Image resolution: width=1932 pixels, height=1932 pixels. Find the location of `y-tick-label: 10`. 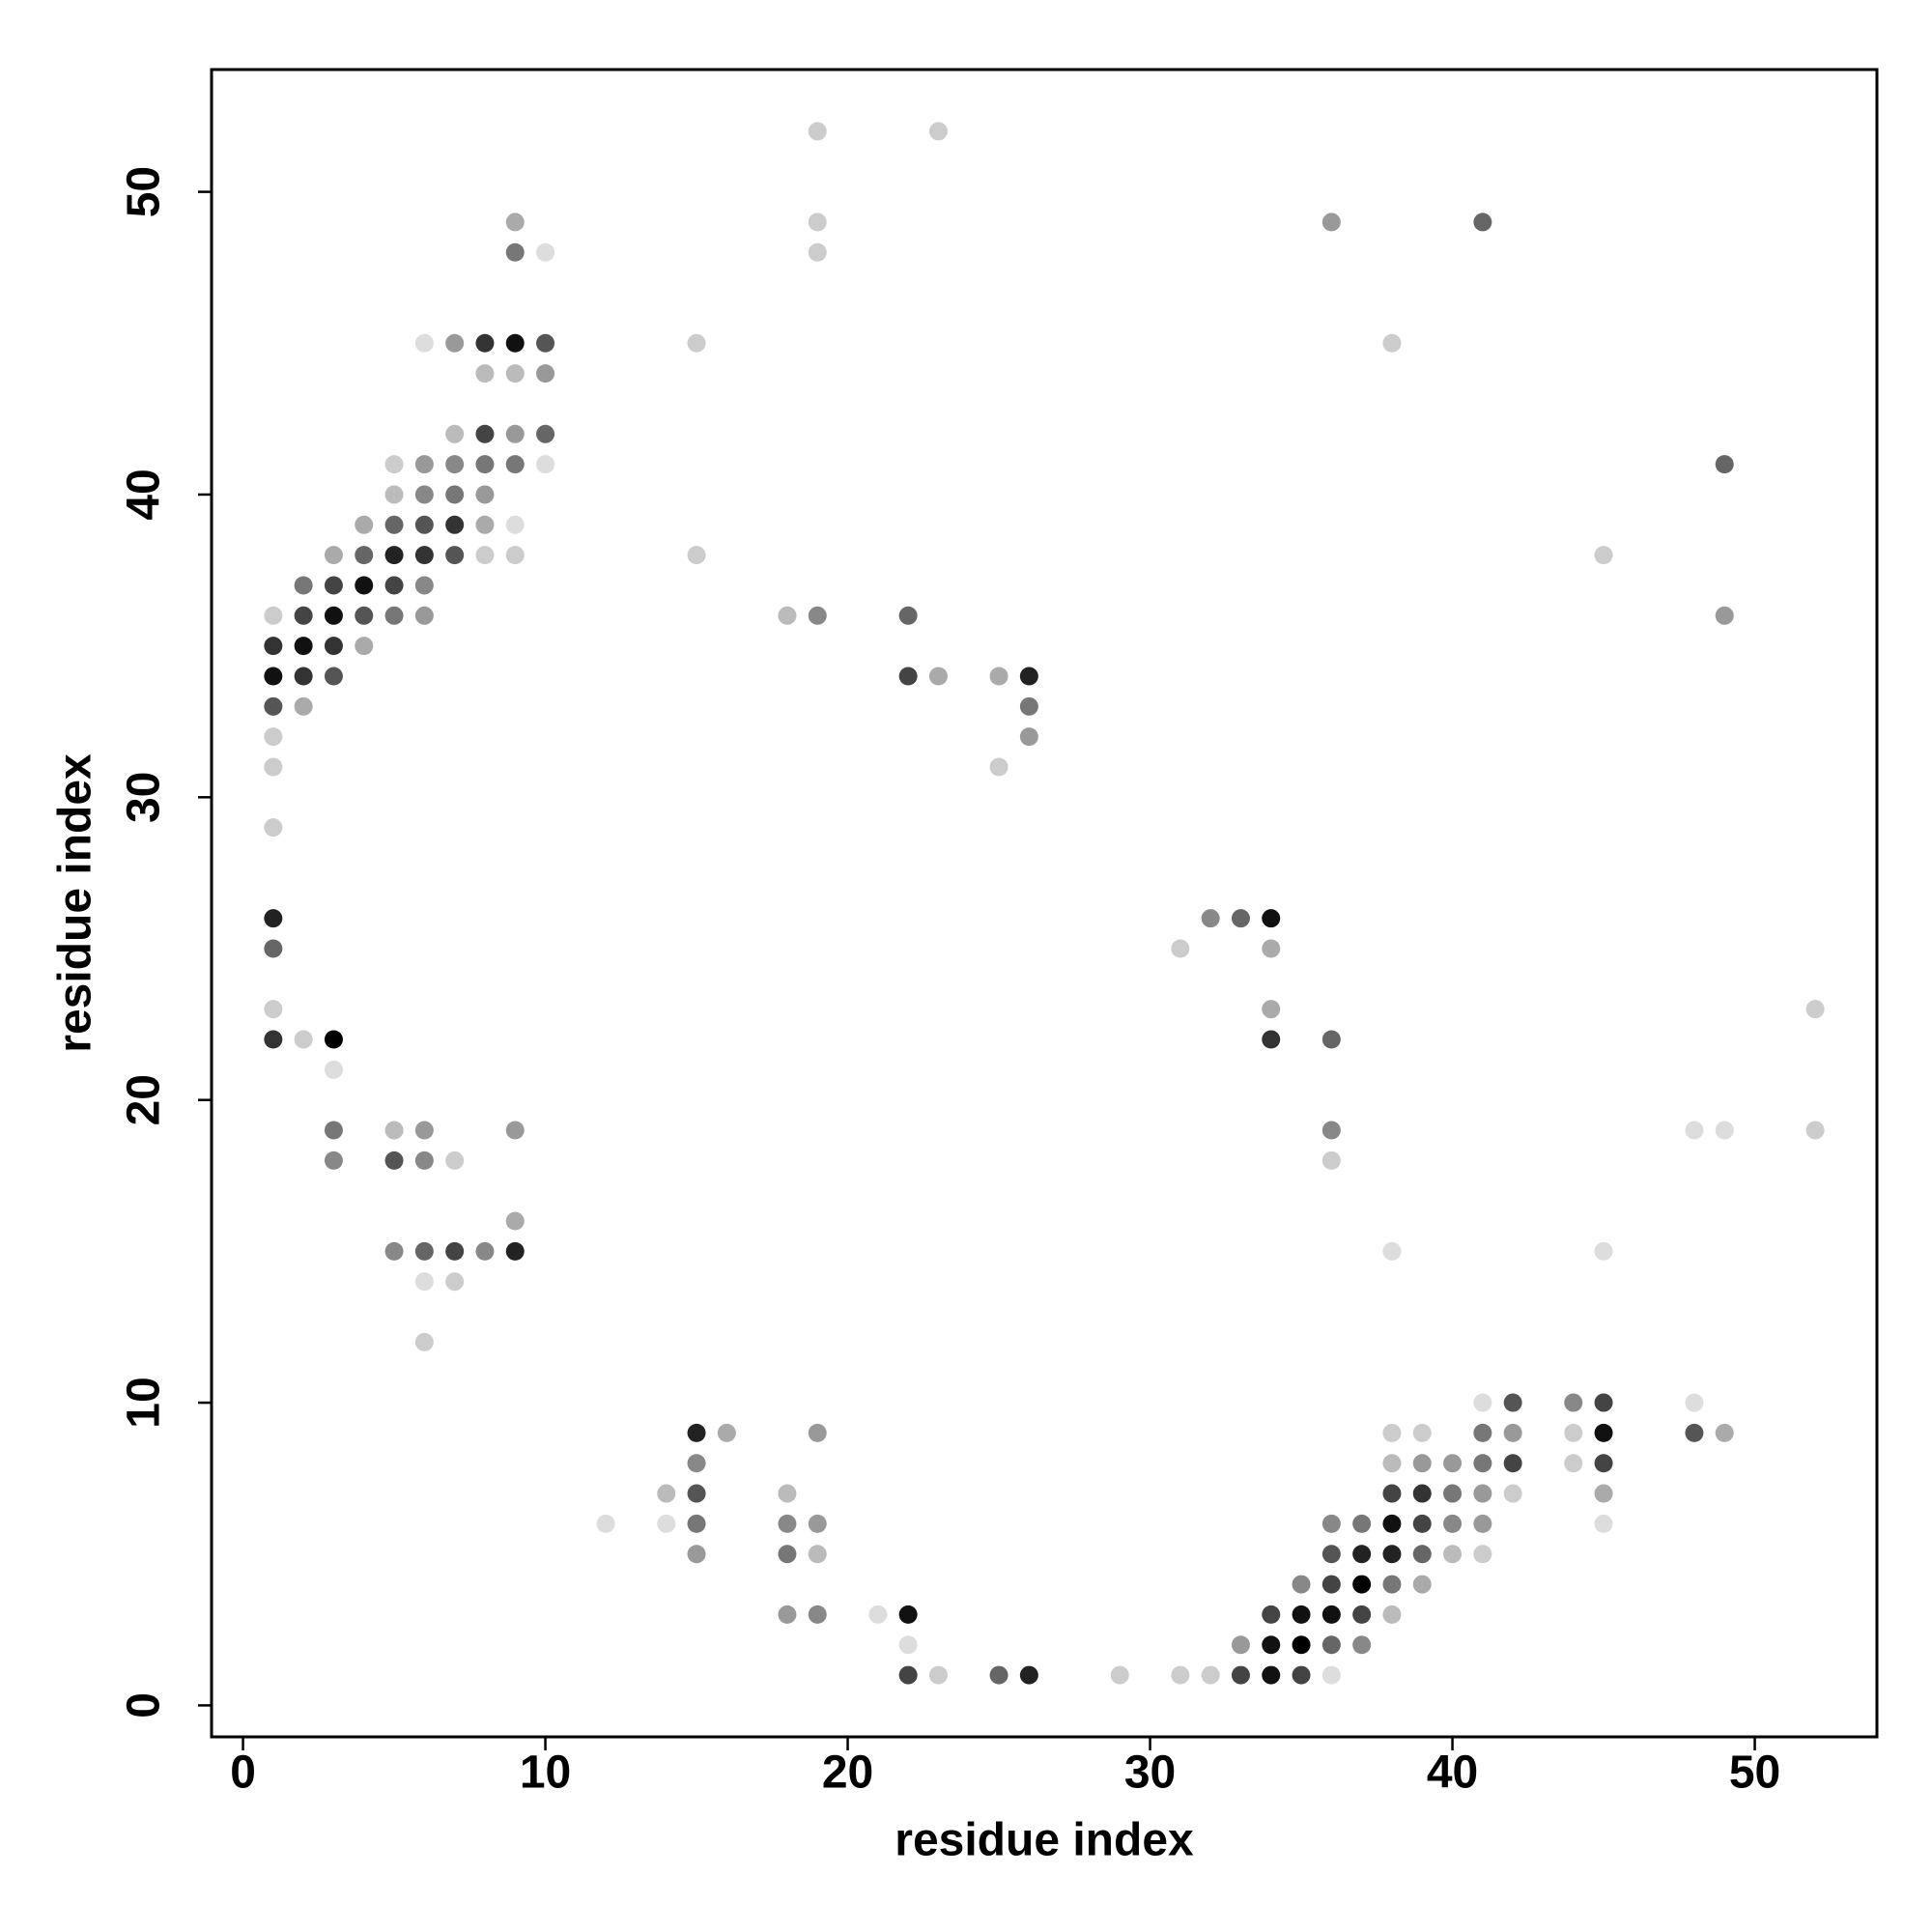

y-tick-label: 10 is located at coordinates (144, 1402).